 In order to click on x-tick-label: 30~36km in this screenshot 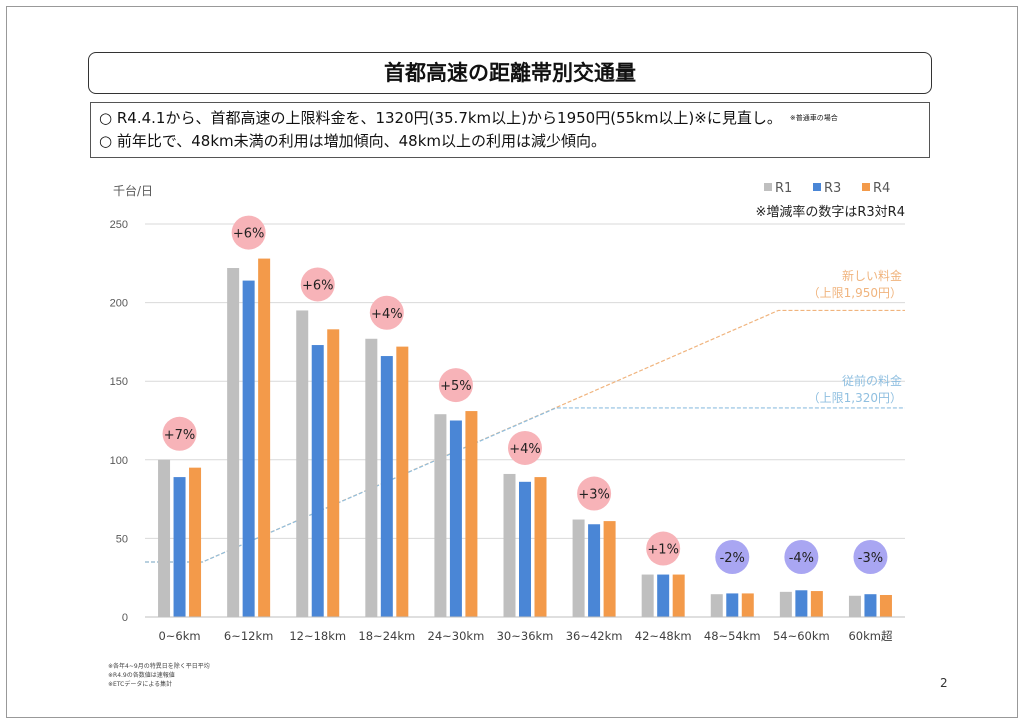, I will do `click(525, 636)`.